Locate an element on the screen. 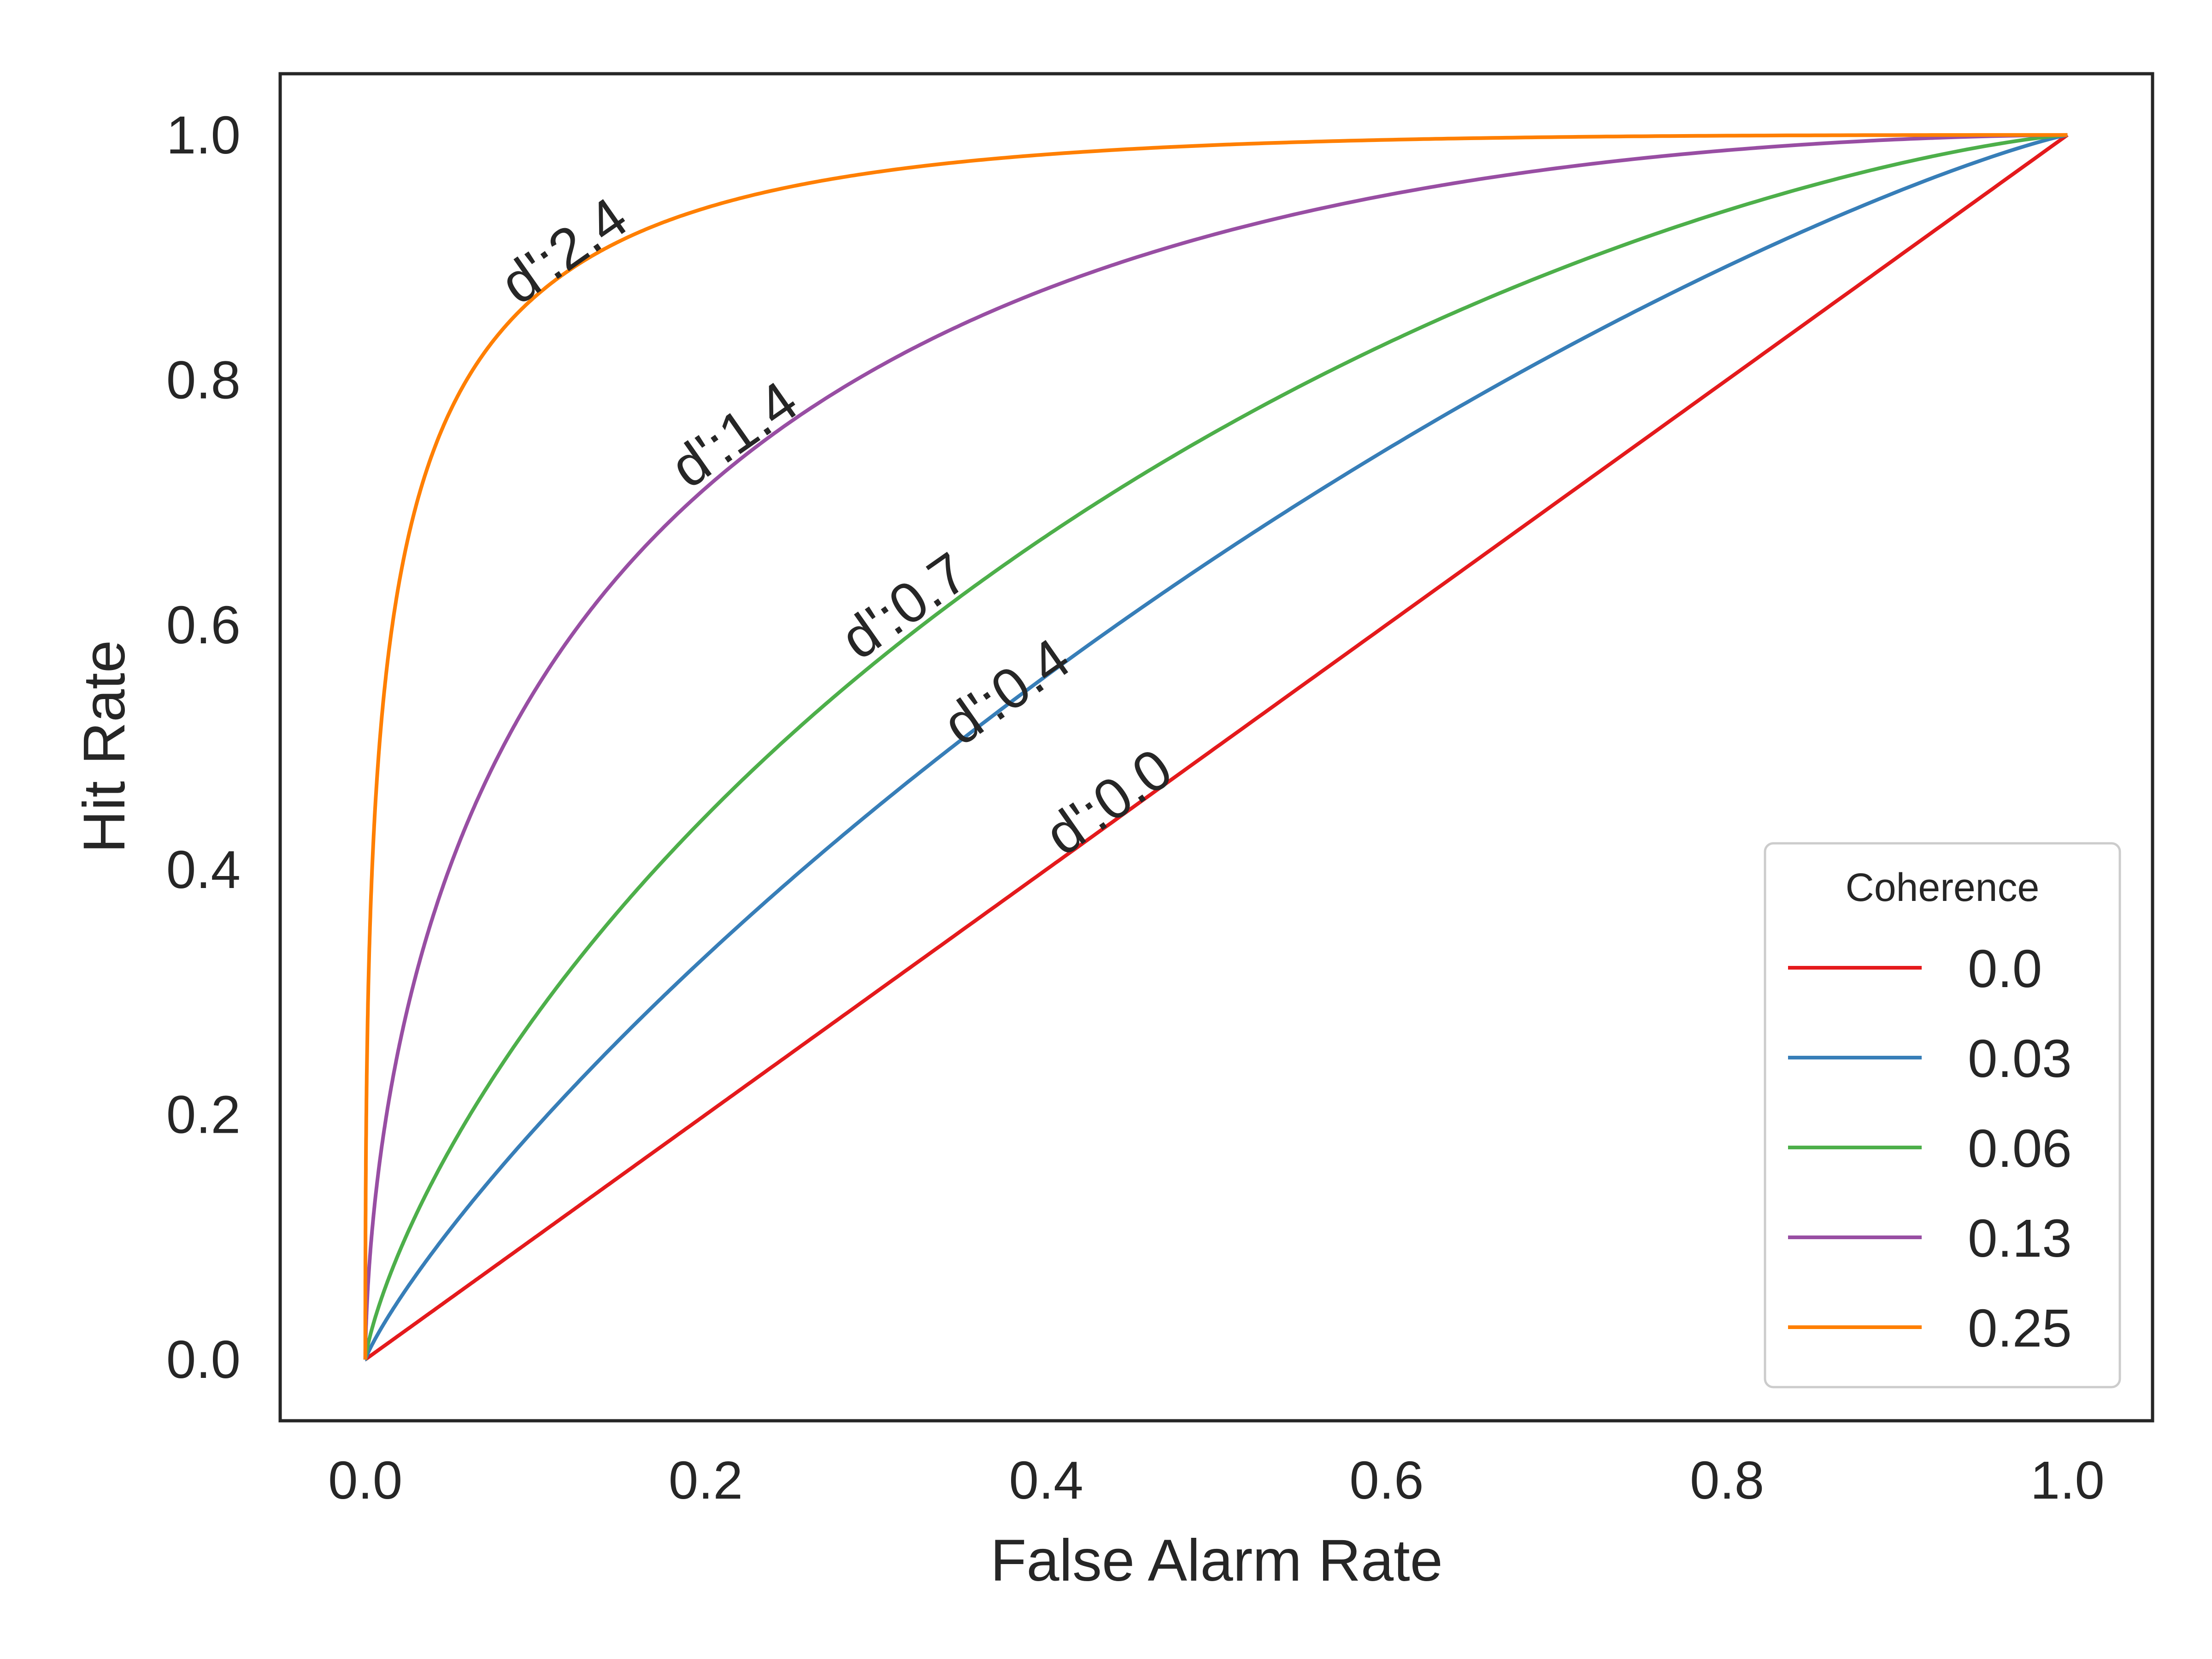 This screenshot has height=1659, width=2212. x-tick-labels: 0.0 0.2 0.4 0.6 0.8 1.0 is located at coordinates (1216, 1480).